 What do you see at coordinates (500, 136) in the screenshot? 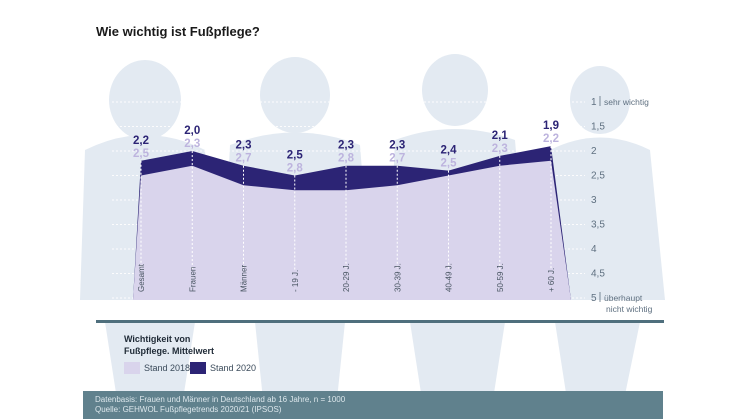
I see `value-2020-7: 2,1` at bounding box center [500, 136].